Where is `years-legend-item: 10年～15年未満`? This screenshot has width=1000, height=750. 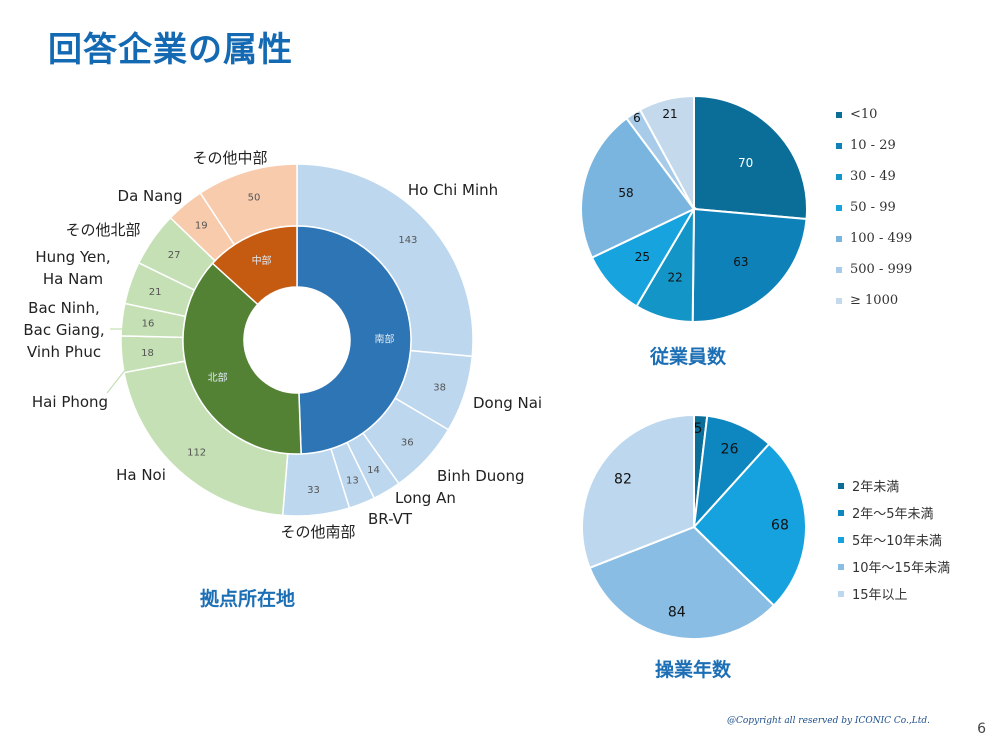 years-legend-item: 10年～15年未満 is located at coordinates (894, 566).